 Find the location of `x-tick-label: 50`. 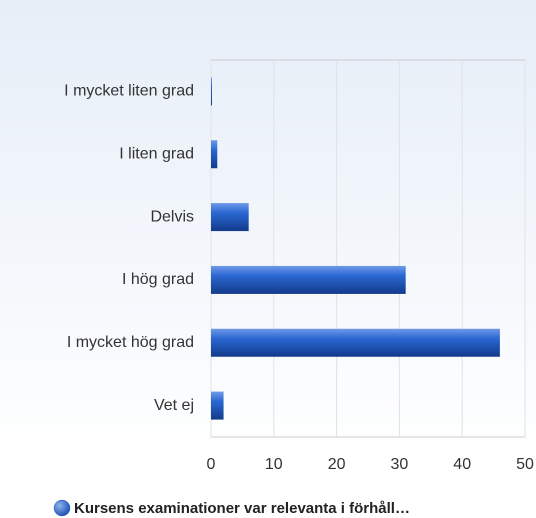

x-tick-label: 50 is located at coordinates (525, 464).